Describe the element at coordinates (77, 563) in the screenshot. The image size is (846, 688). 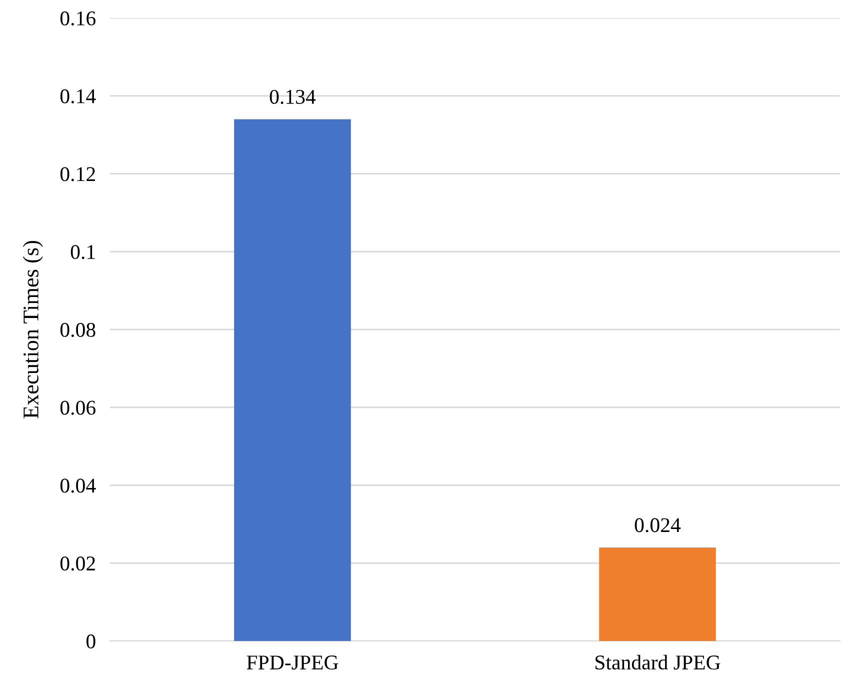
I see `y-tick-label: 0.02` at that location.